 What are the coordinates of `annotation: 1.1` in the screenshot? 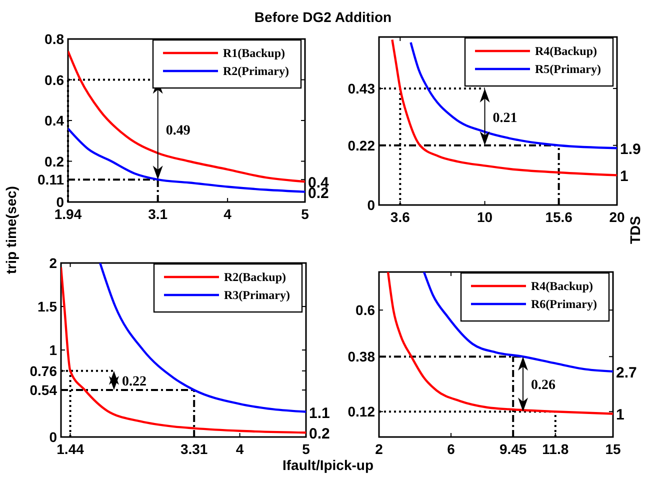 It's located at (319, 413).